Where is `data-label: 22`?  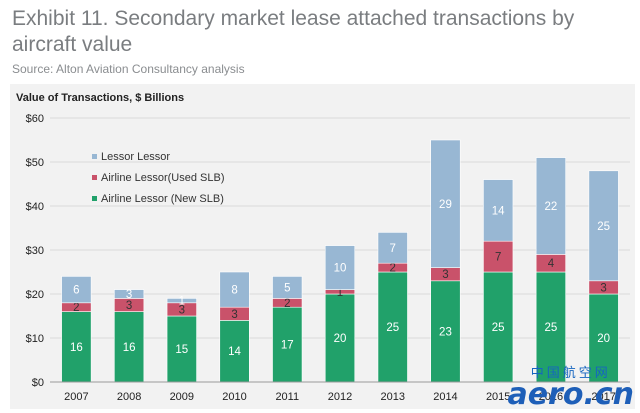 data-label: 22 is located at coordinates (551, 207).